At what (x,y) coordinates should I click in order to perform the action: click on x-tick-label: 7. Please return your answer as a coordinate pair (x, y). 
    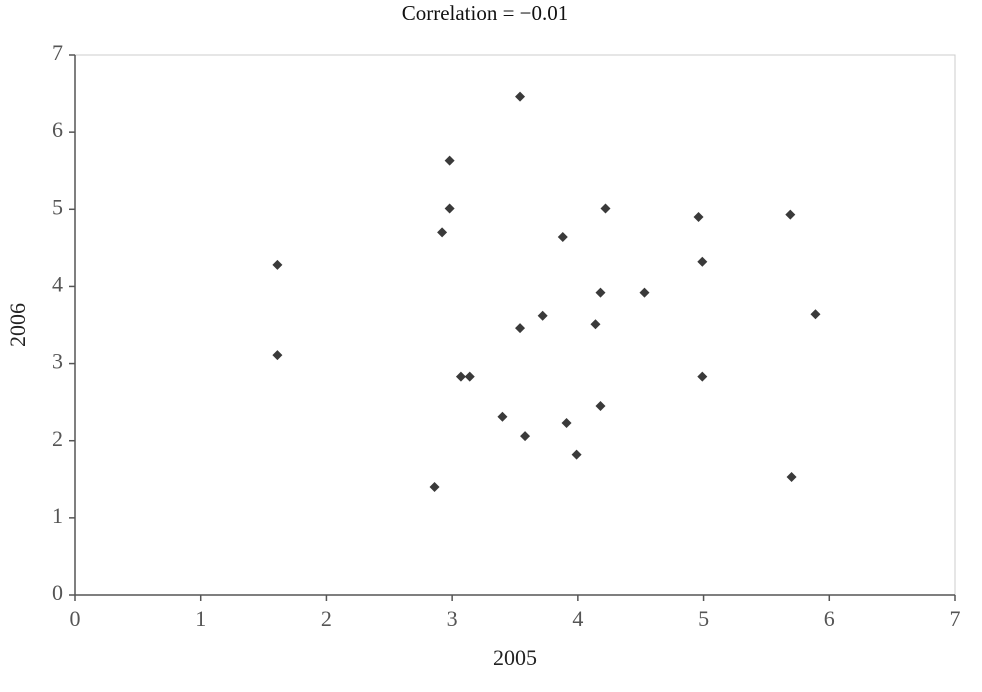
    Looking at the image, I should click on (955, 618).